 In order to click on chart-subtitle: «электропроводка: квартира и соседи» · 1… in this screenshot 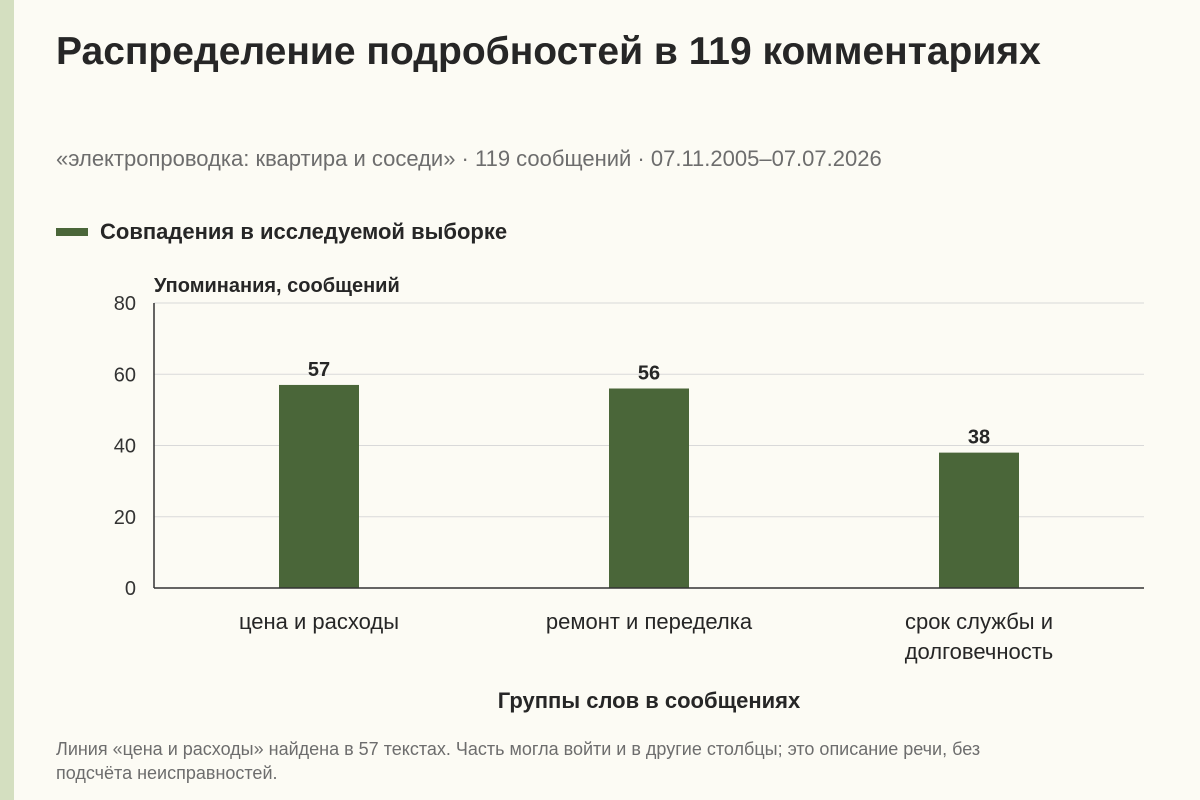, I will do `click(469, 158)`.